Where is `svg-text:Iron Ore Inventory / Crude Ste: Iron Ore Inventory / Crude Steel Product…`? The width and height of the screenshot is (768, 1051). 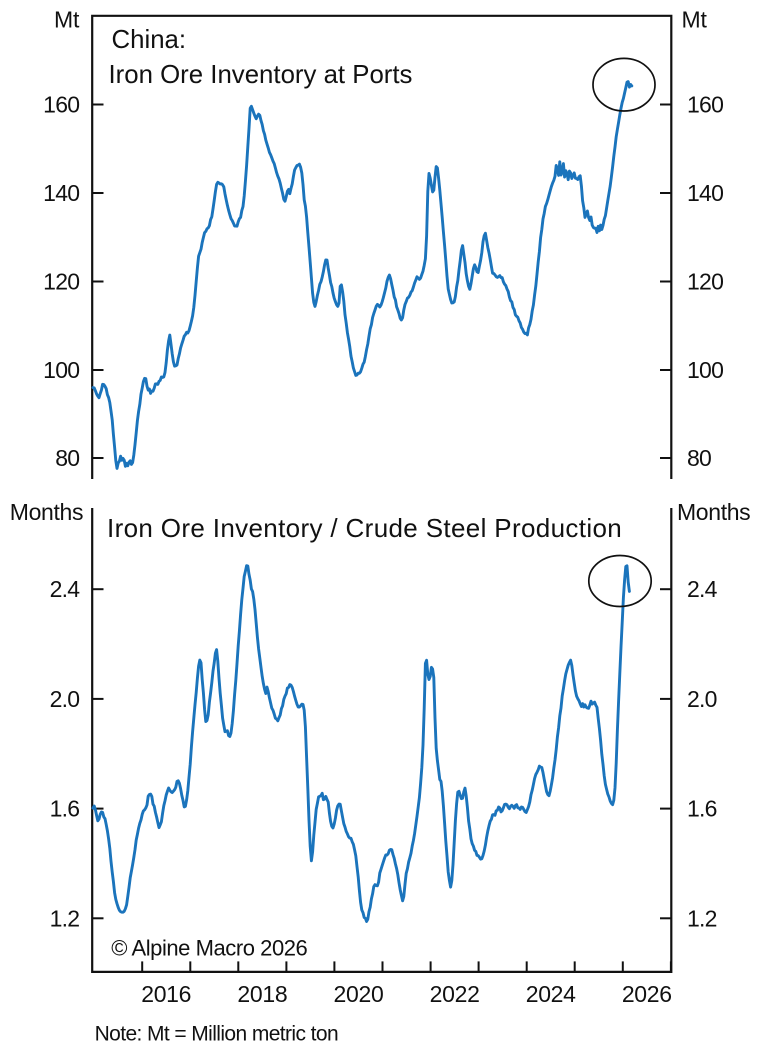
svg-text:Iron Ore Inventory / Crude Ste: Iron Ore Inventory / Crude Steel Product… is located at coordinates (364, 528).